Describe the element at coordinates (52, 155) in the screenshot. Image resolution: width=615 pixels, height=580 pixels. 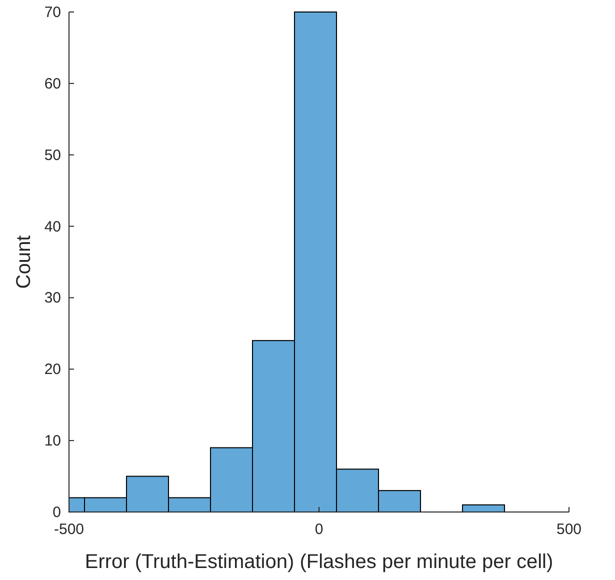
I see `y-tick-label: 50` at that location.